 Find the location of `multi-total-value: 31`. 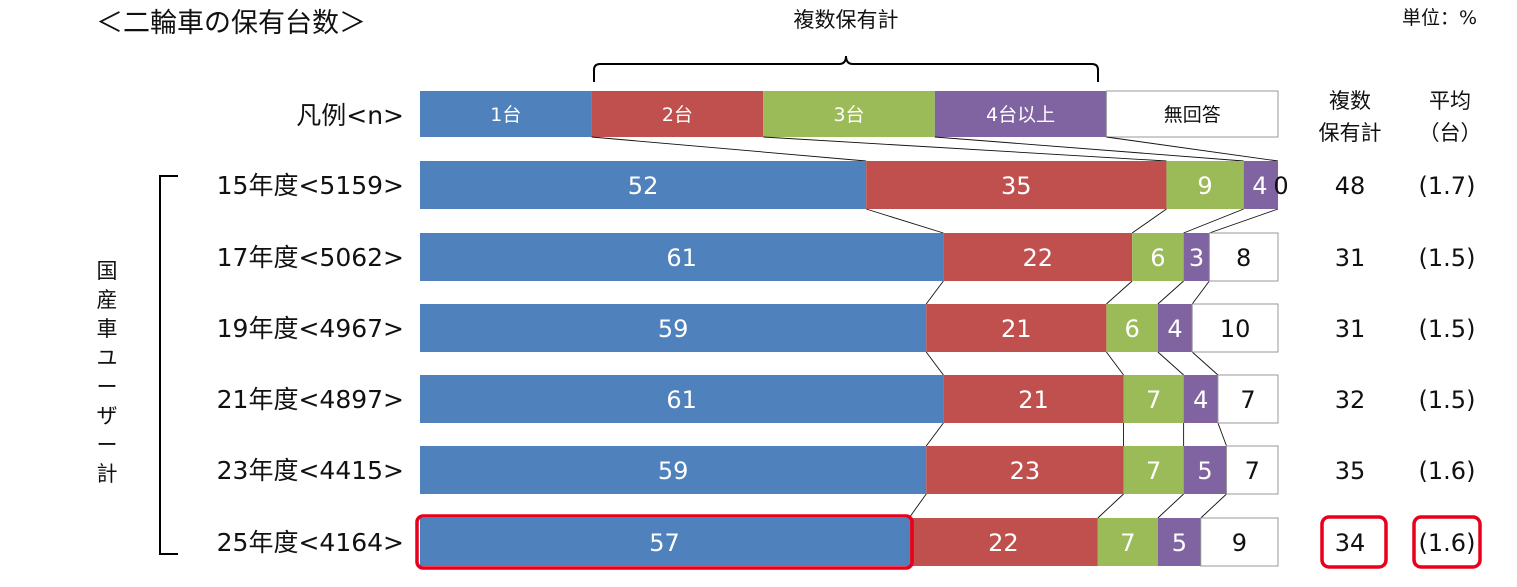

multi-total-value: 31 is located at coordinates (1350, 258).